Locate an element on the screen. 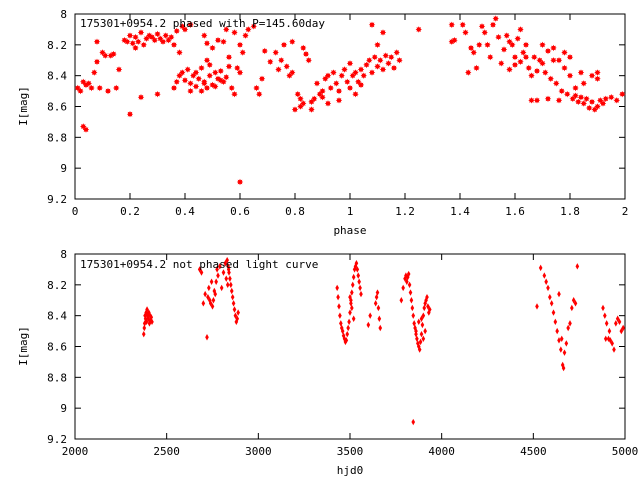  phased-y-tick-label: 8.2 is located at coordinates (57, 45).